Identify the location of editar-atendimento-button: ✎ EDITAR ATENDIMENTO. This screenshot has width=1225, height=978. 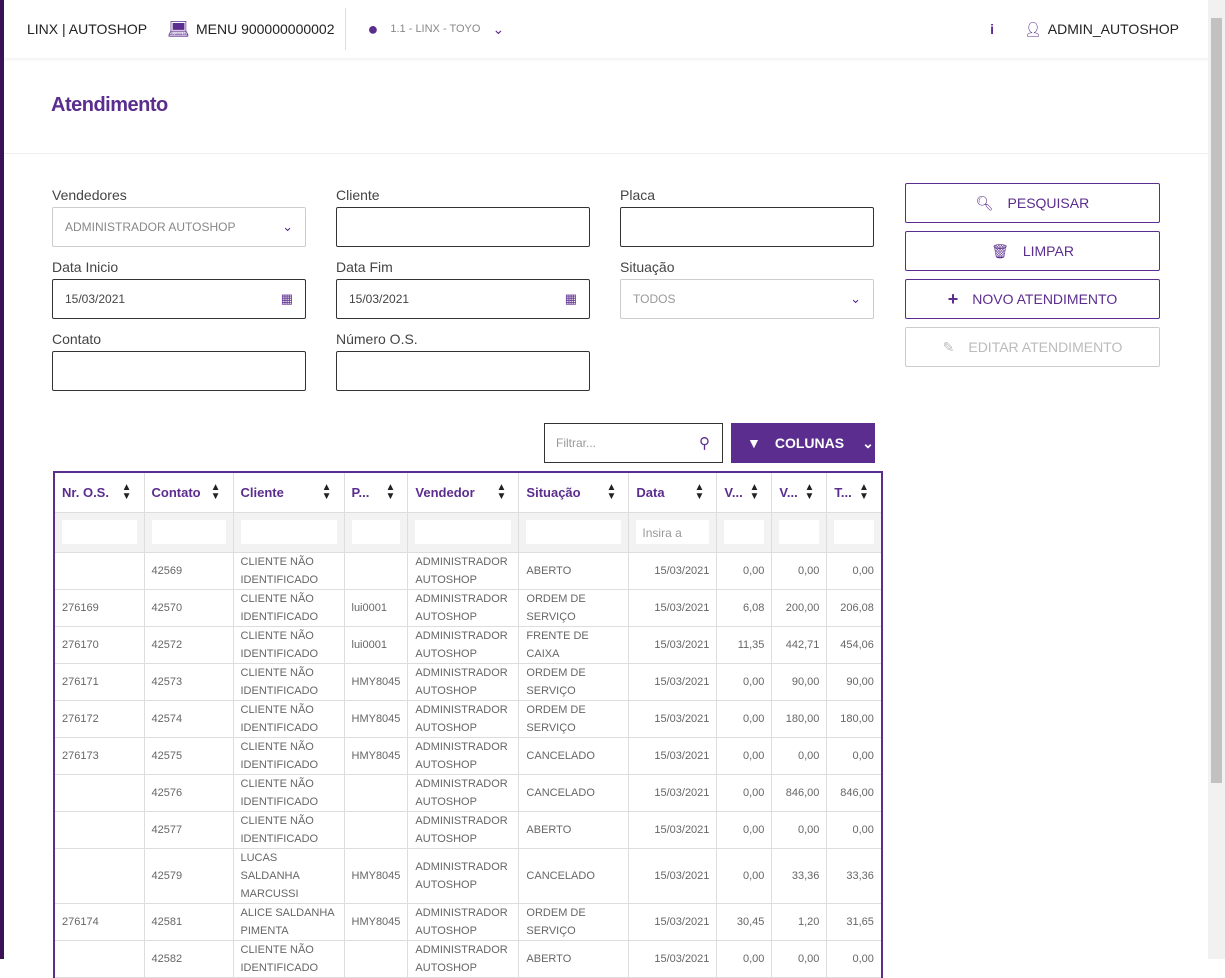
(1032, 347).